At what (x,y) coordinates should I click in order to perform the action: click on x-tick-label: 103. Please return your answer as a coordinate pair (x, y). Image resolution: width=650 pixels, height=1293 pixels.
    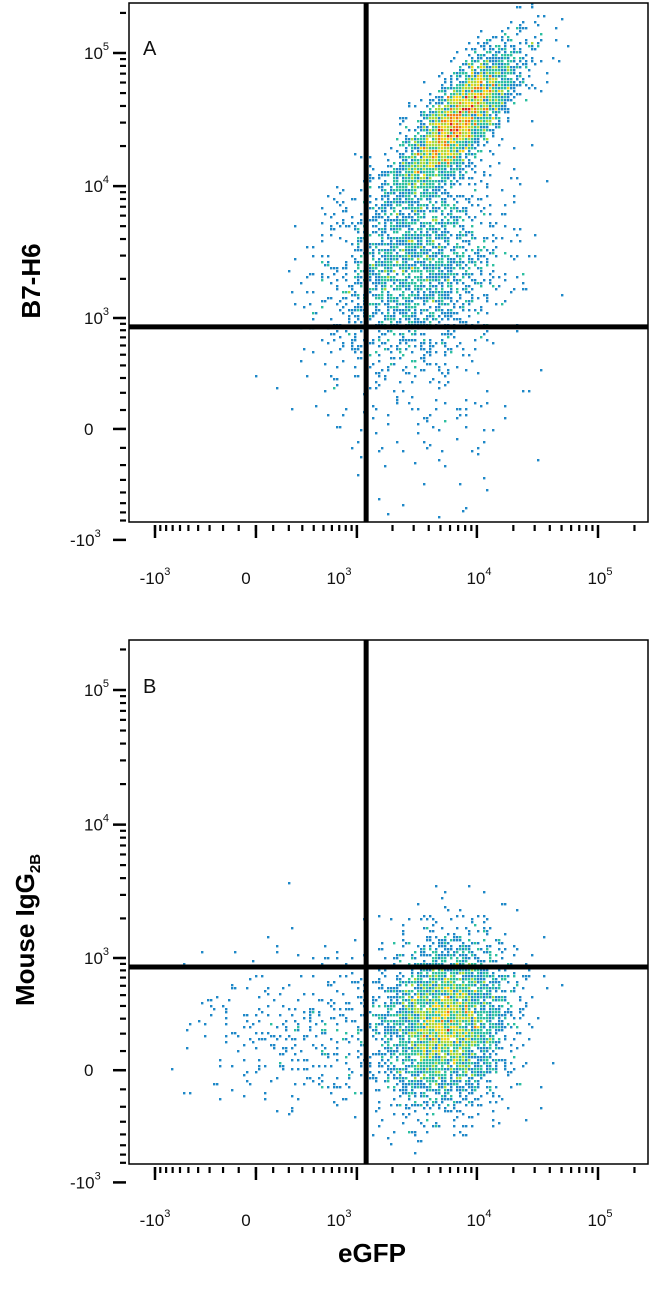
    Looking at the image, I should click on (338, 577).